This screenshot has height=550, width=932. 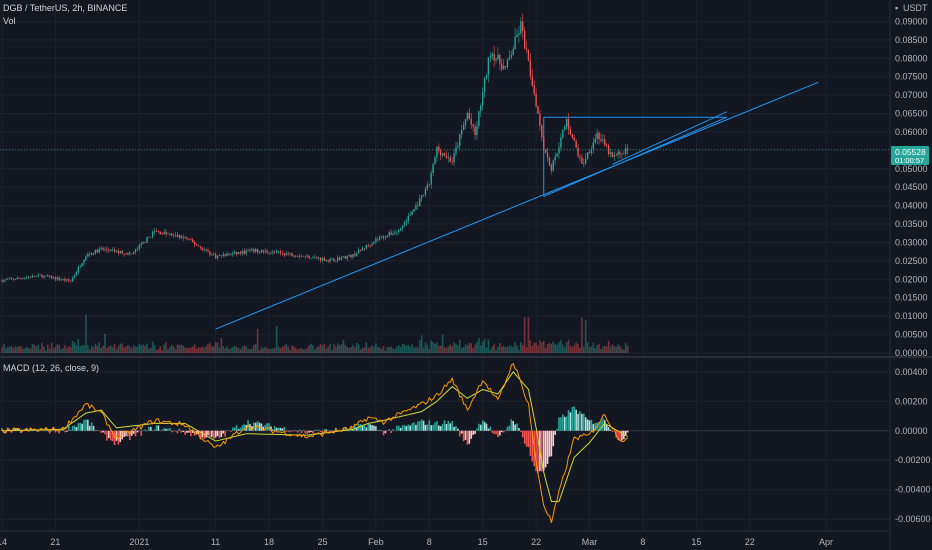 I want to click on price-tick-label: 0.09000, so click(x=911, y=21).